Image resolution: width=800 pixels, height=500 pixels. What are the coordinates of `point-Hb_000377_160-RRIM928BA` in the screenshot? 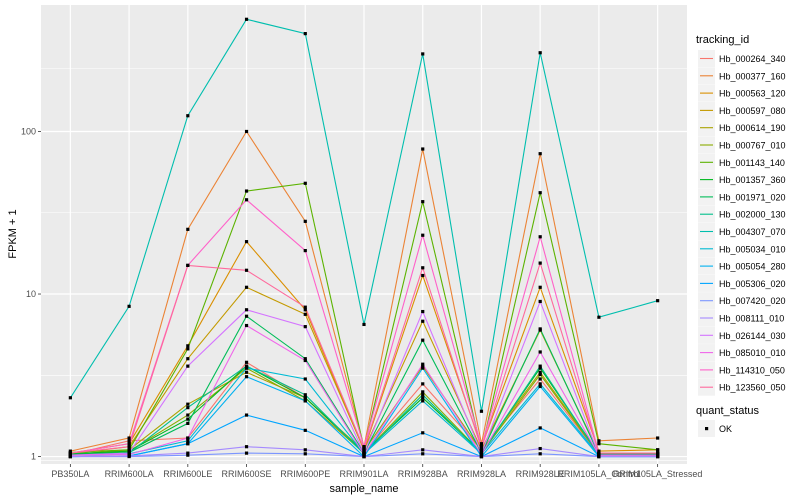 It's located at (423, 149).